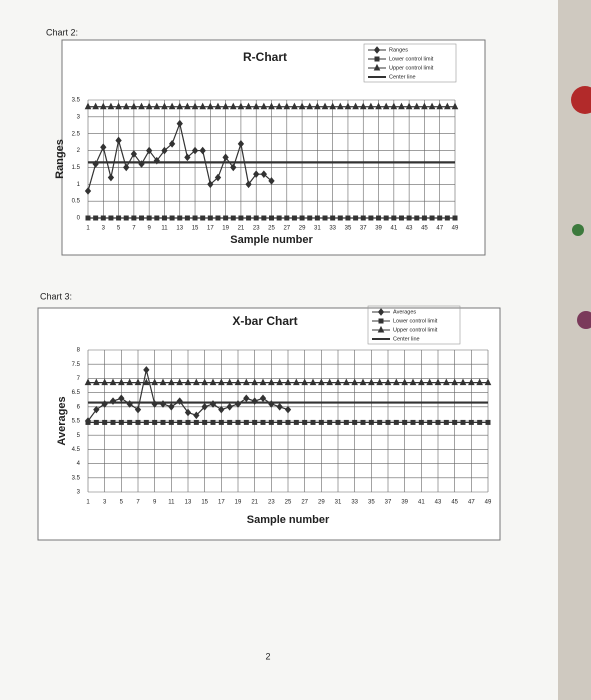 This screenshot has width=591, height=700. I want to click on y-axis-label: Ranges, so click(60, 159).